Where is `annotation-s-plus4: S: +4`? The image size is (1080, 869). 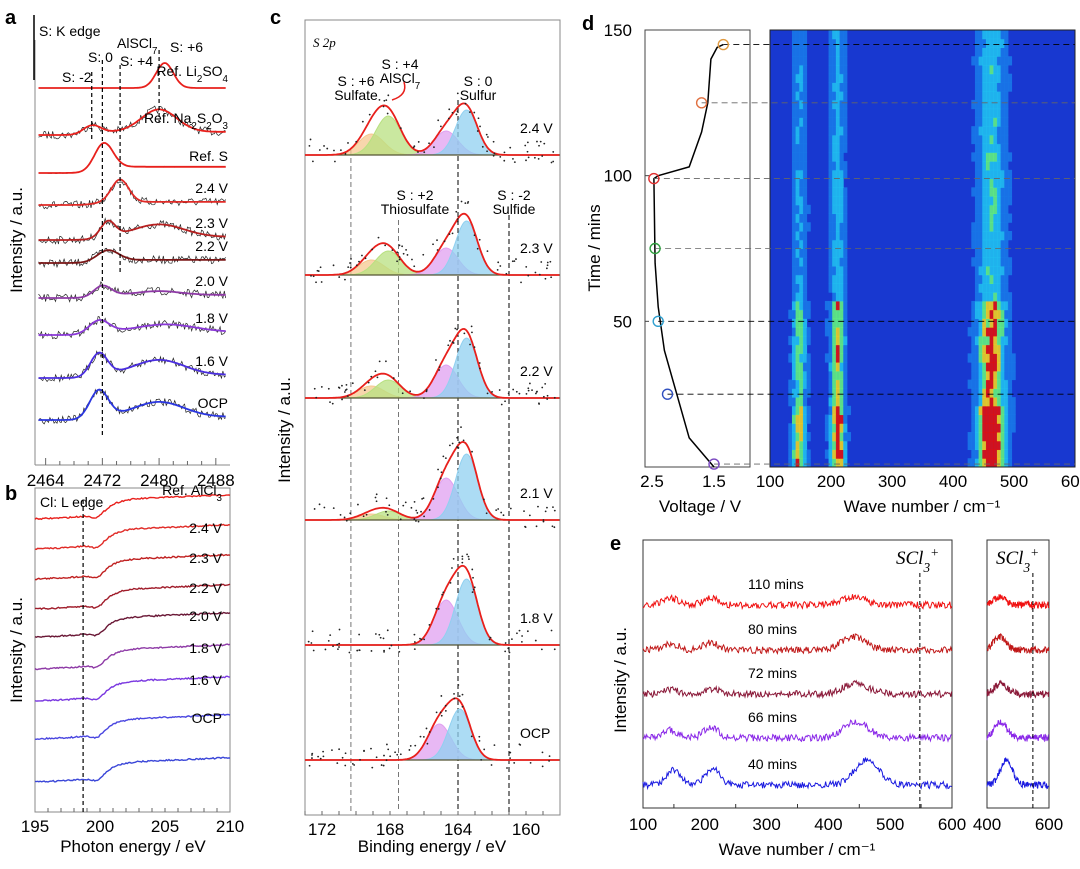 annotation-s-plus4: S: +4 is located at coordinates (136, 61).